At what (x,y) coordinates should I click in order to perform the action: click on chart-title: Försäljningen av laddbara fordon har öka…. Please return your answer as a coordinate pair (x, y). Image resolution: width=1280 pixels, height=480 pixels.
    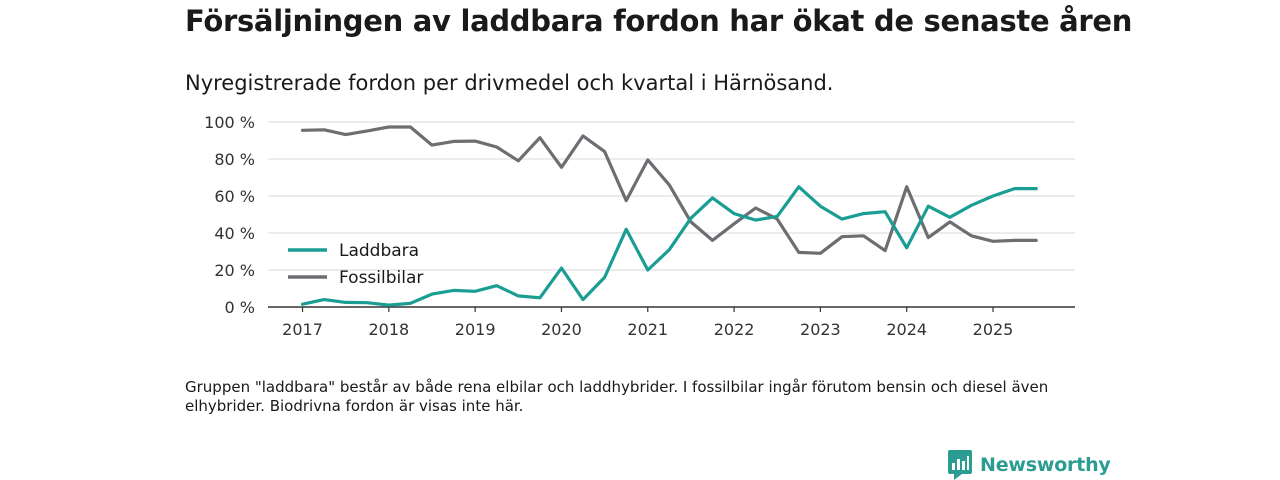
    Looking at the image, I should click on (659, 21).